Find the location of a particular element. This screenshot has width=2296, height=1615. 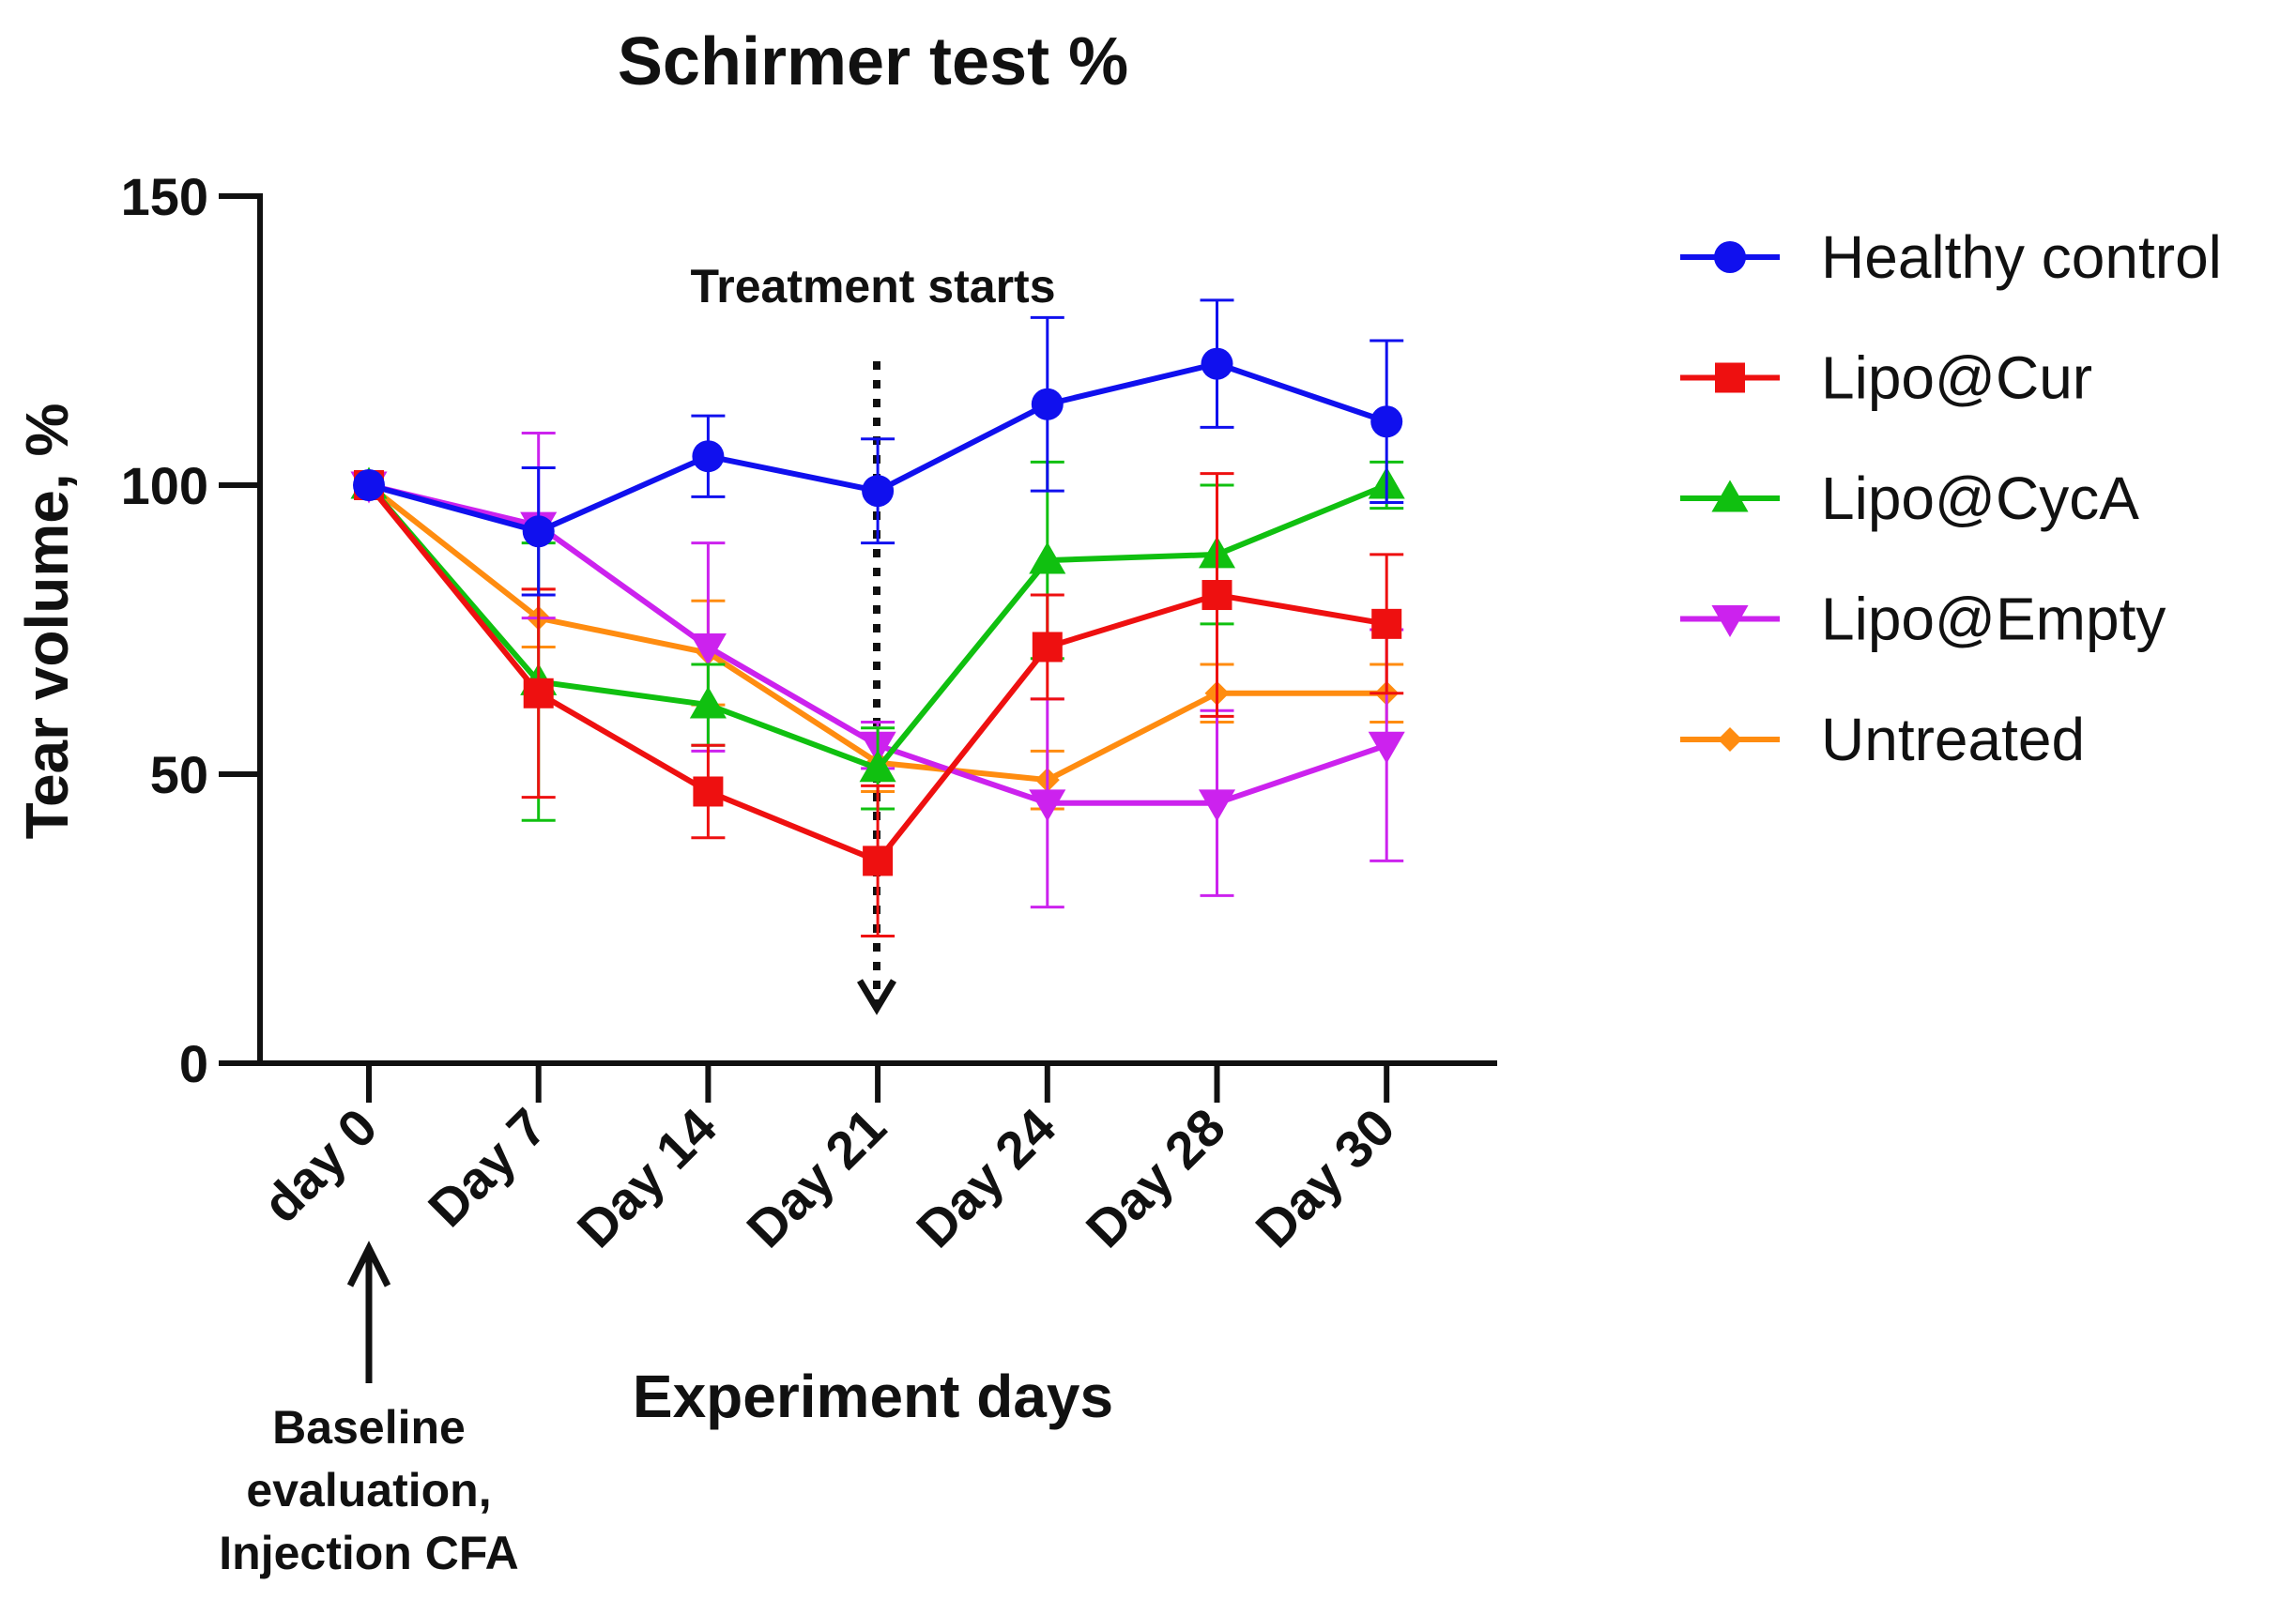

y-tick-label: 100 is located at coordinates (164, 485).